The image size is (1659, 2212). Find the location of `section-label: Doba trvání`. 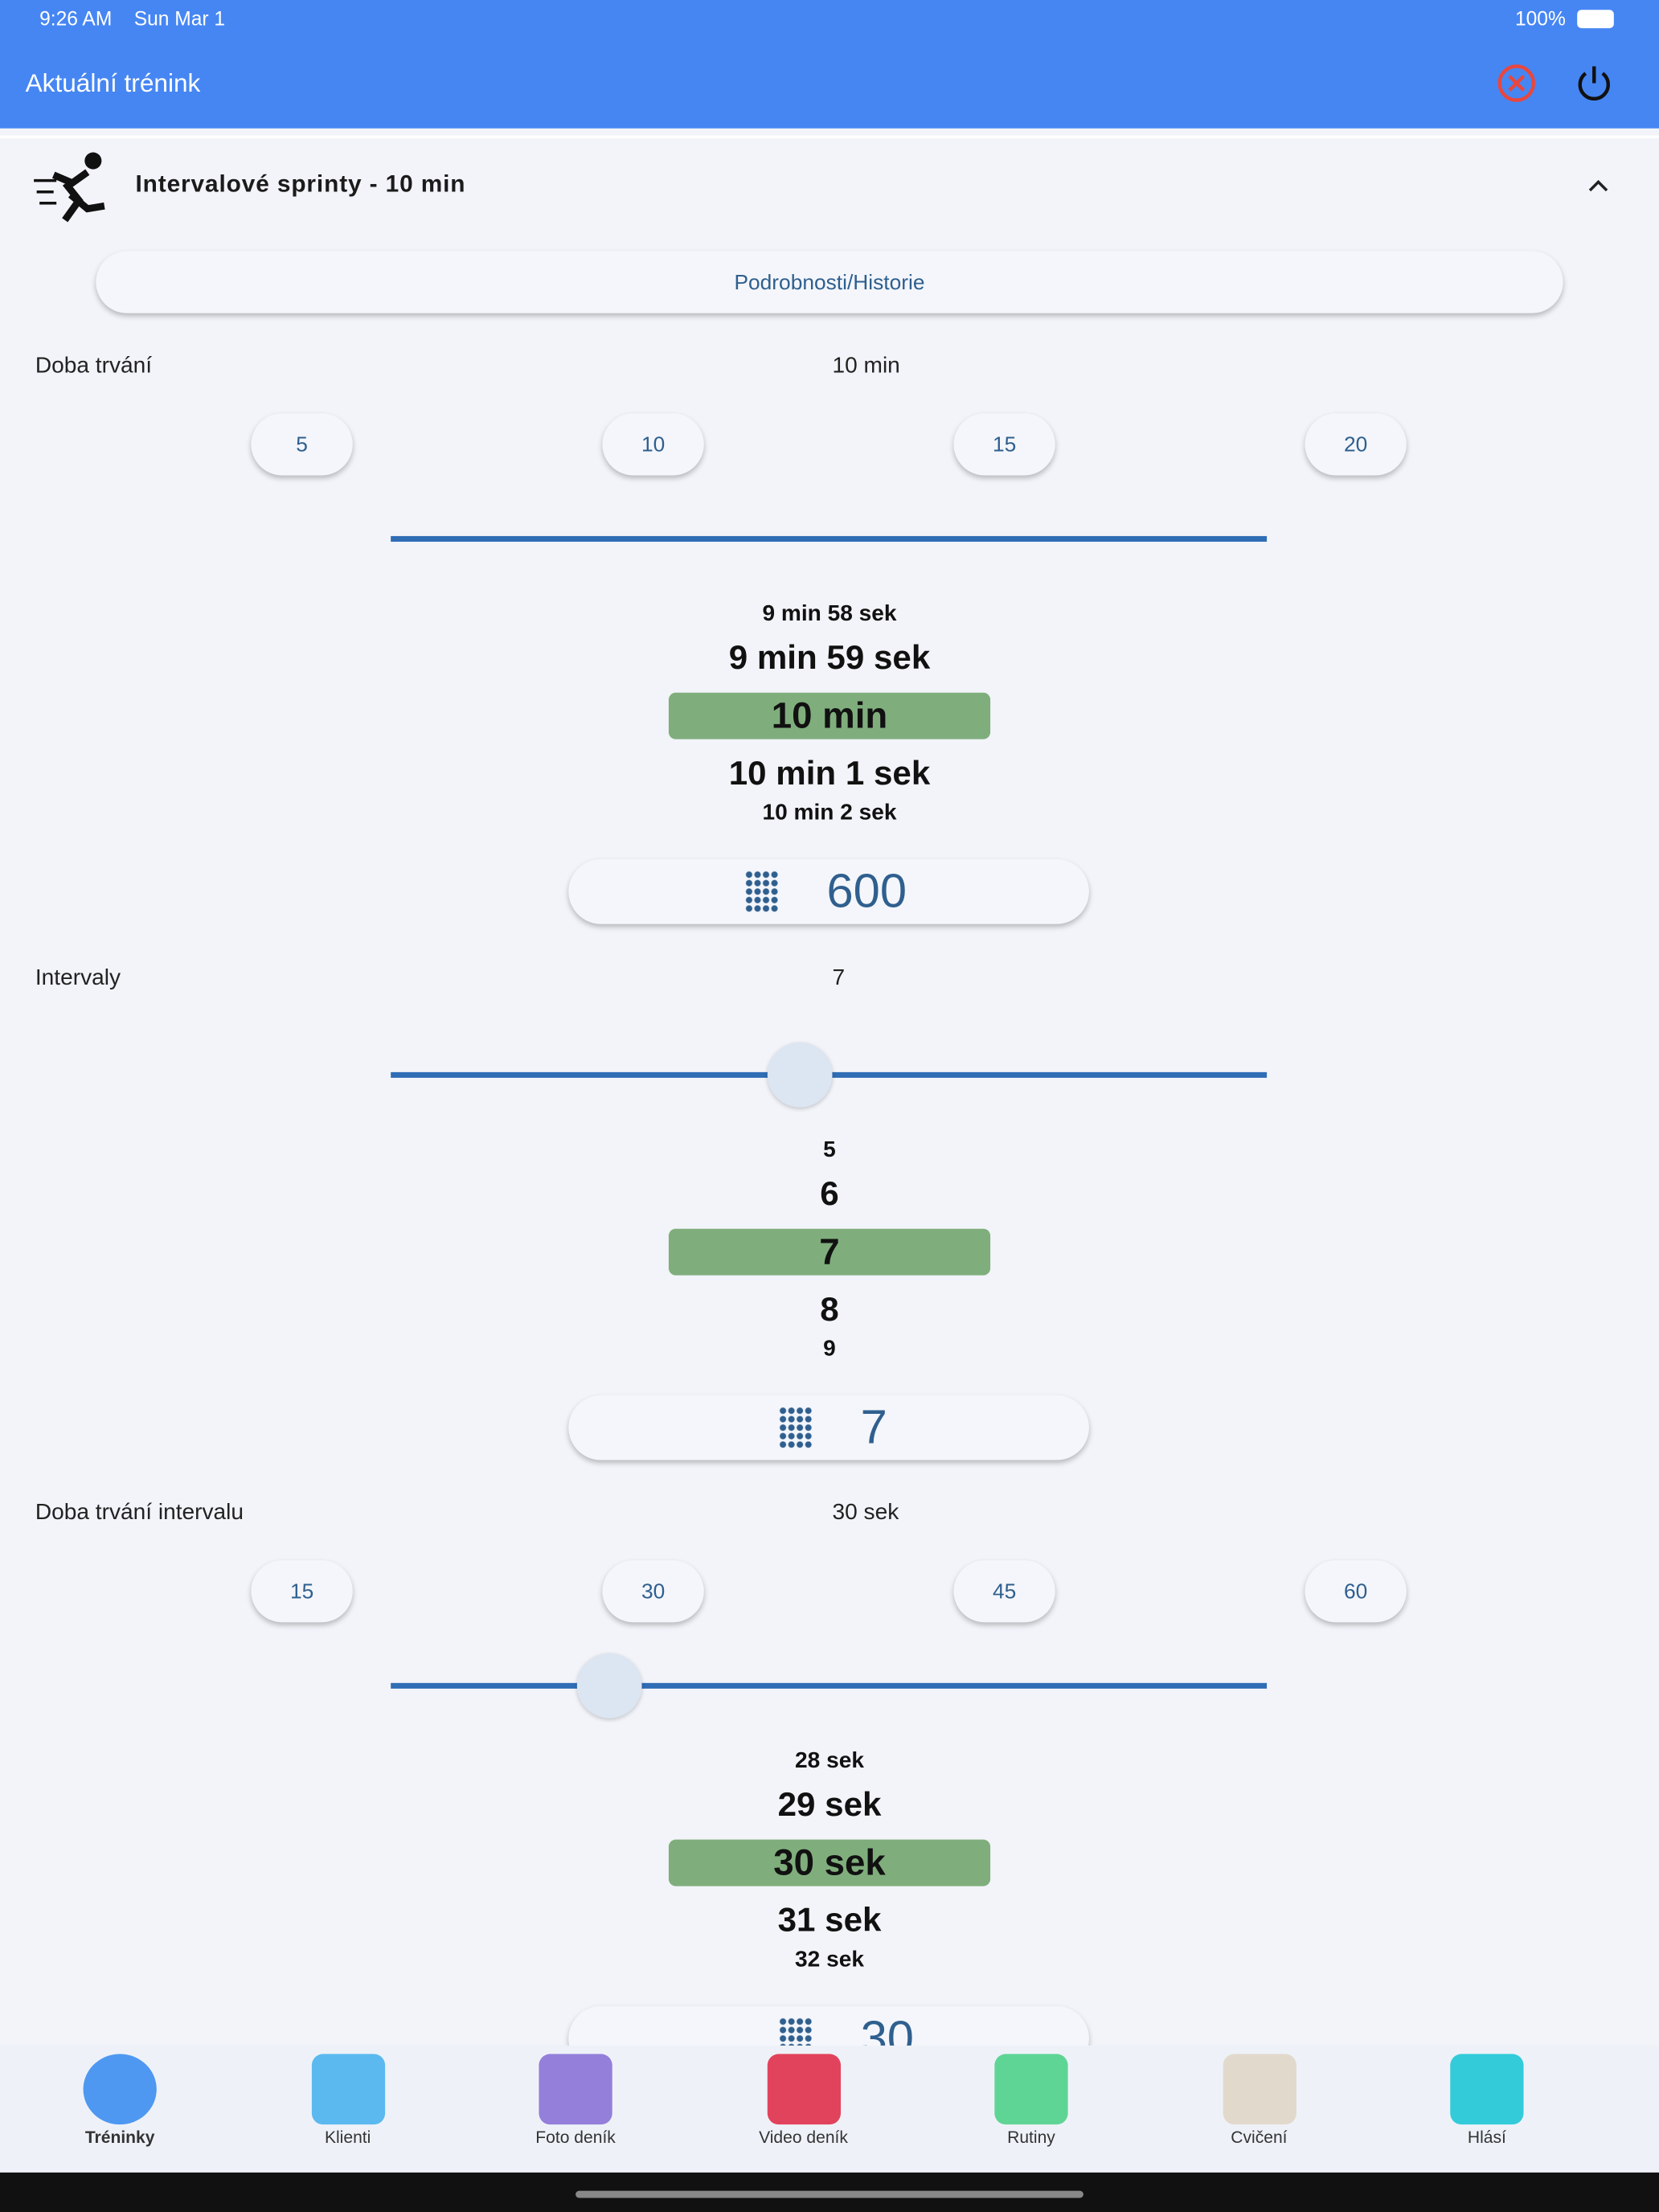

section-label: Doba trvání is located at coordinates (94, 366).